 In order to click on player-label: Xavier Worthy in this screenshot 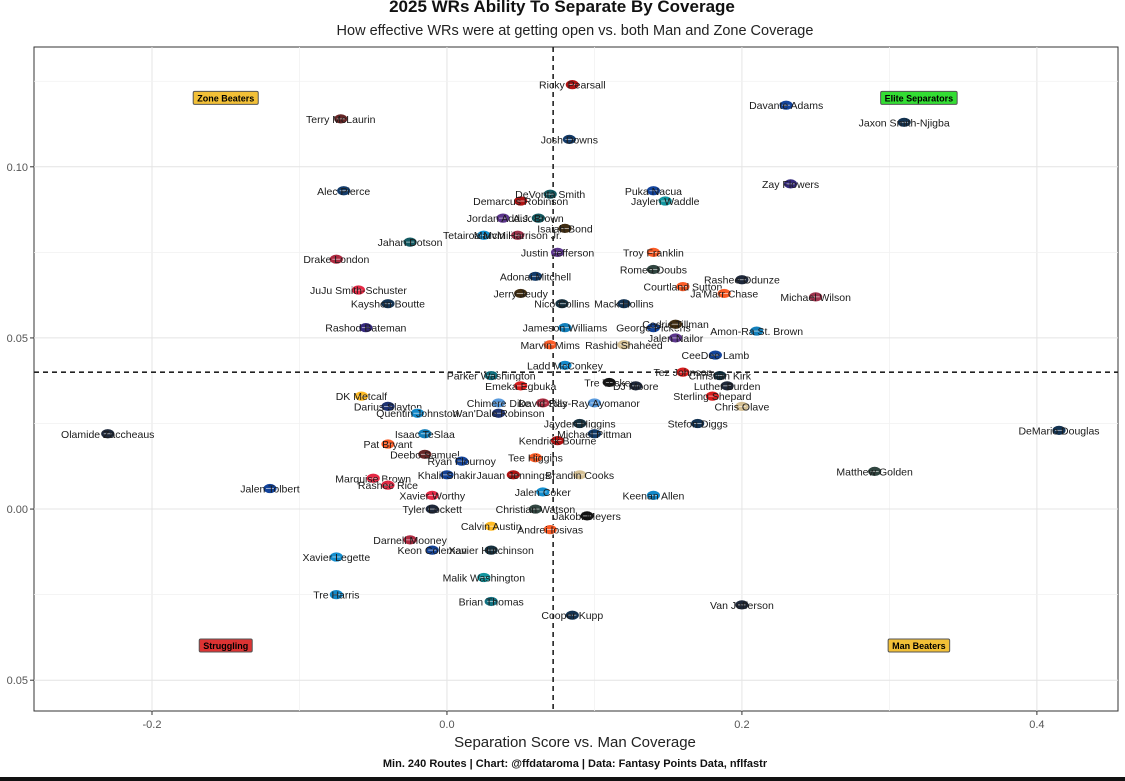, I will do `click(432, 496)`.